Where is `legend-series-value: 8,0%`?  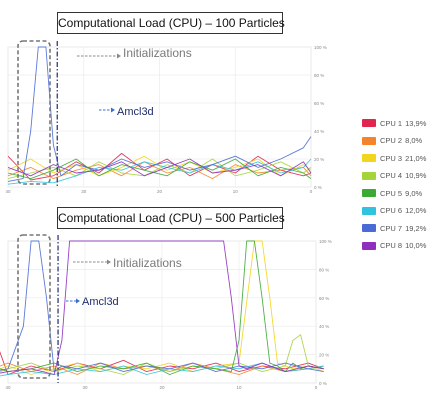
legend-series-value: 8,0% is located at coordinates (414, 140).